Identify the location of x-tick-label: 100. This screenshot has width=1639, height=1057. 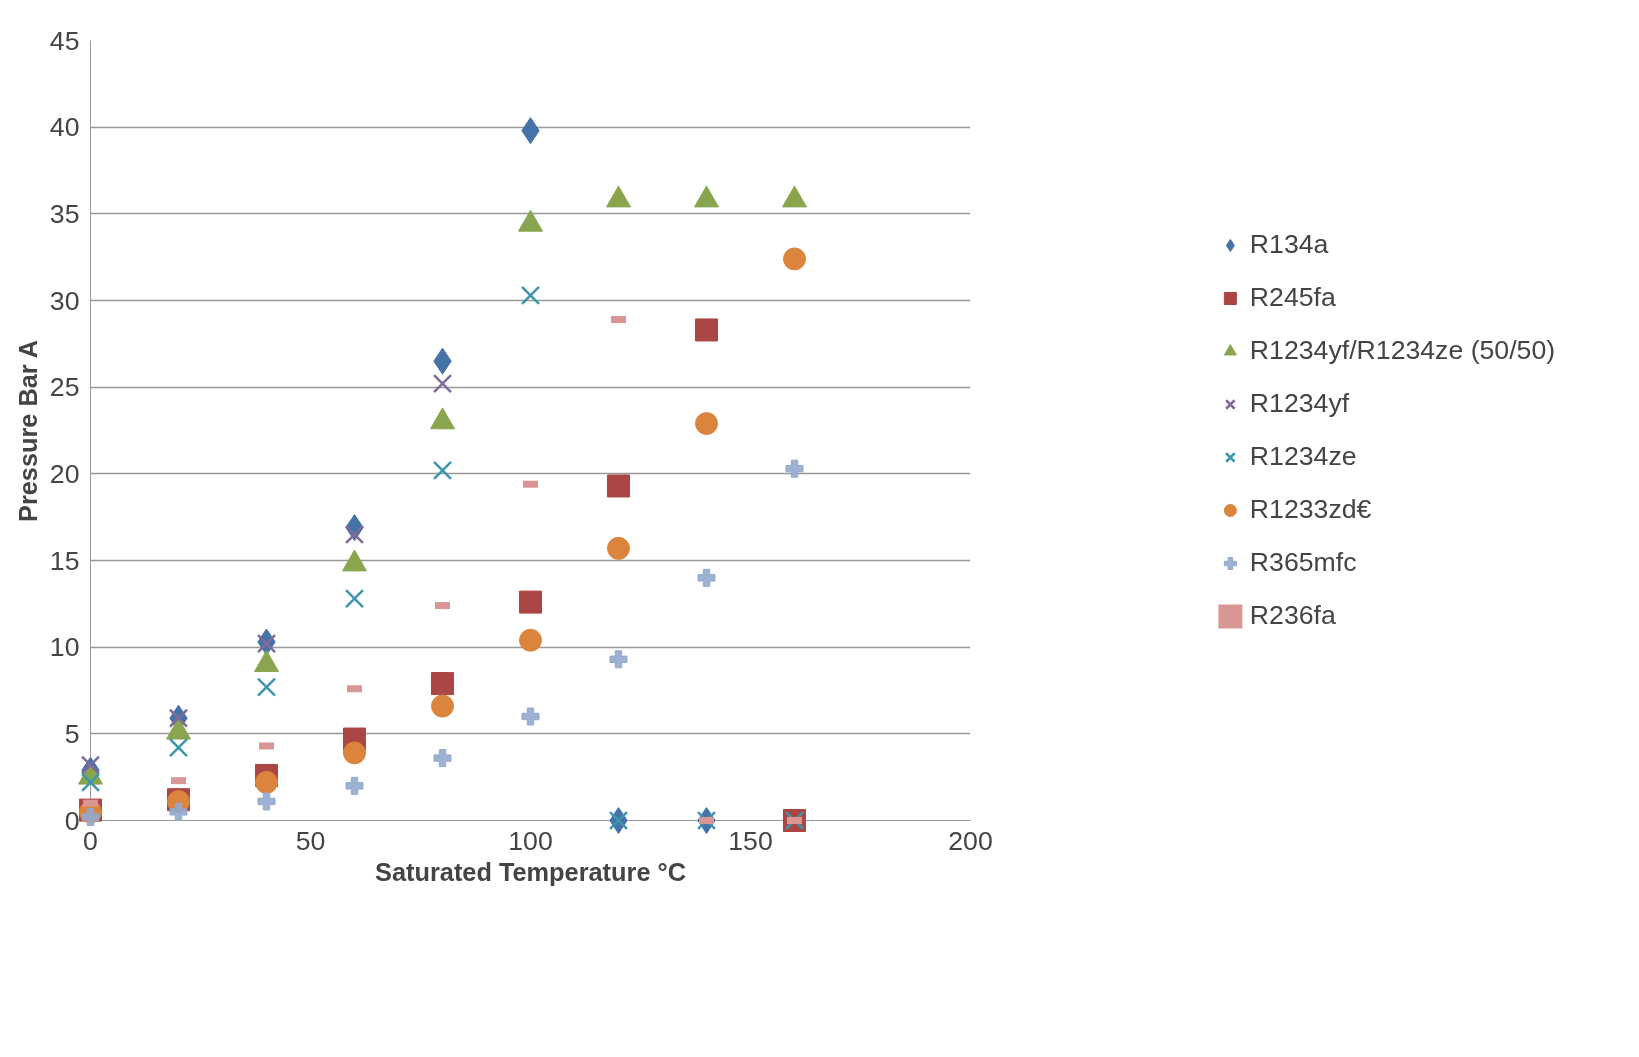
(530, 840).